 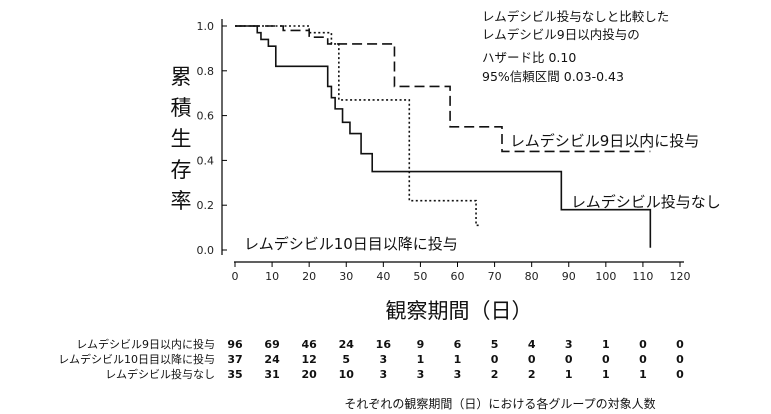 What do you see at coordinates (529, 57) in the screenshot?
I see `annotation-line-3: ハザード比 0.10` at bounding box center [529, 57].